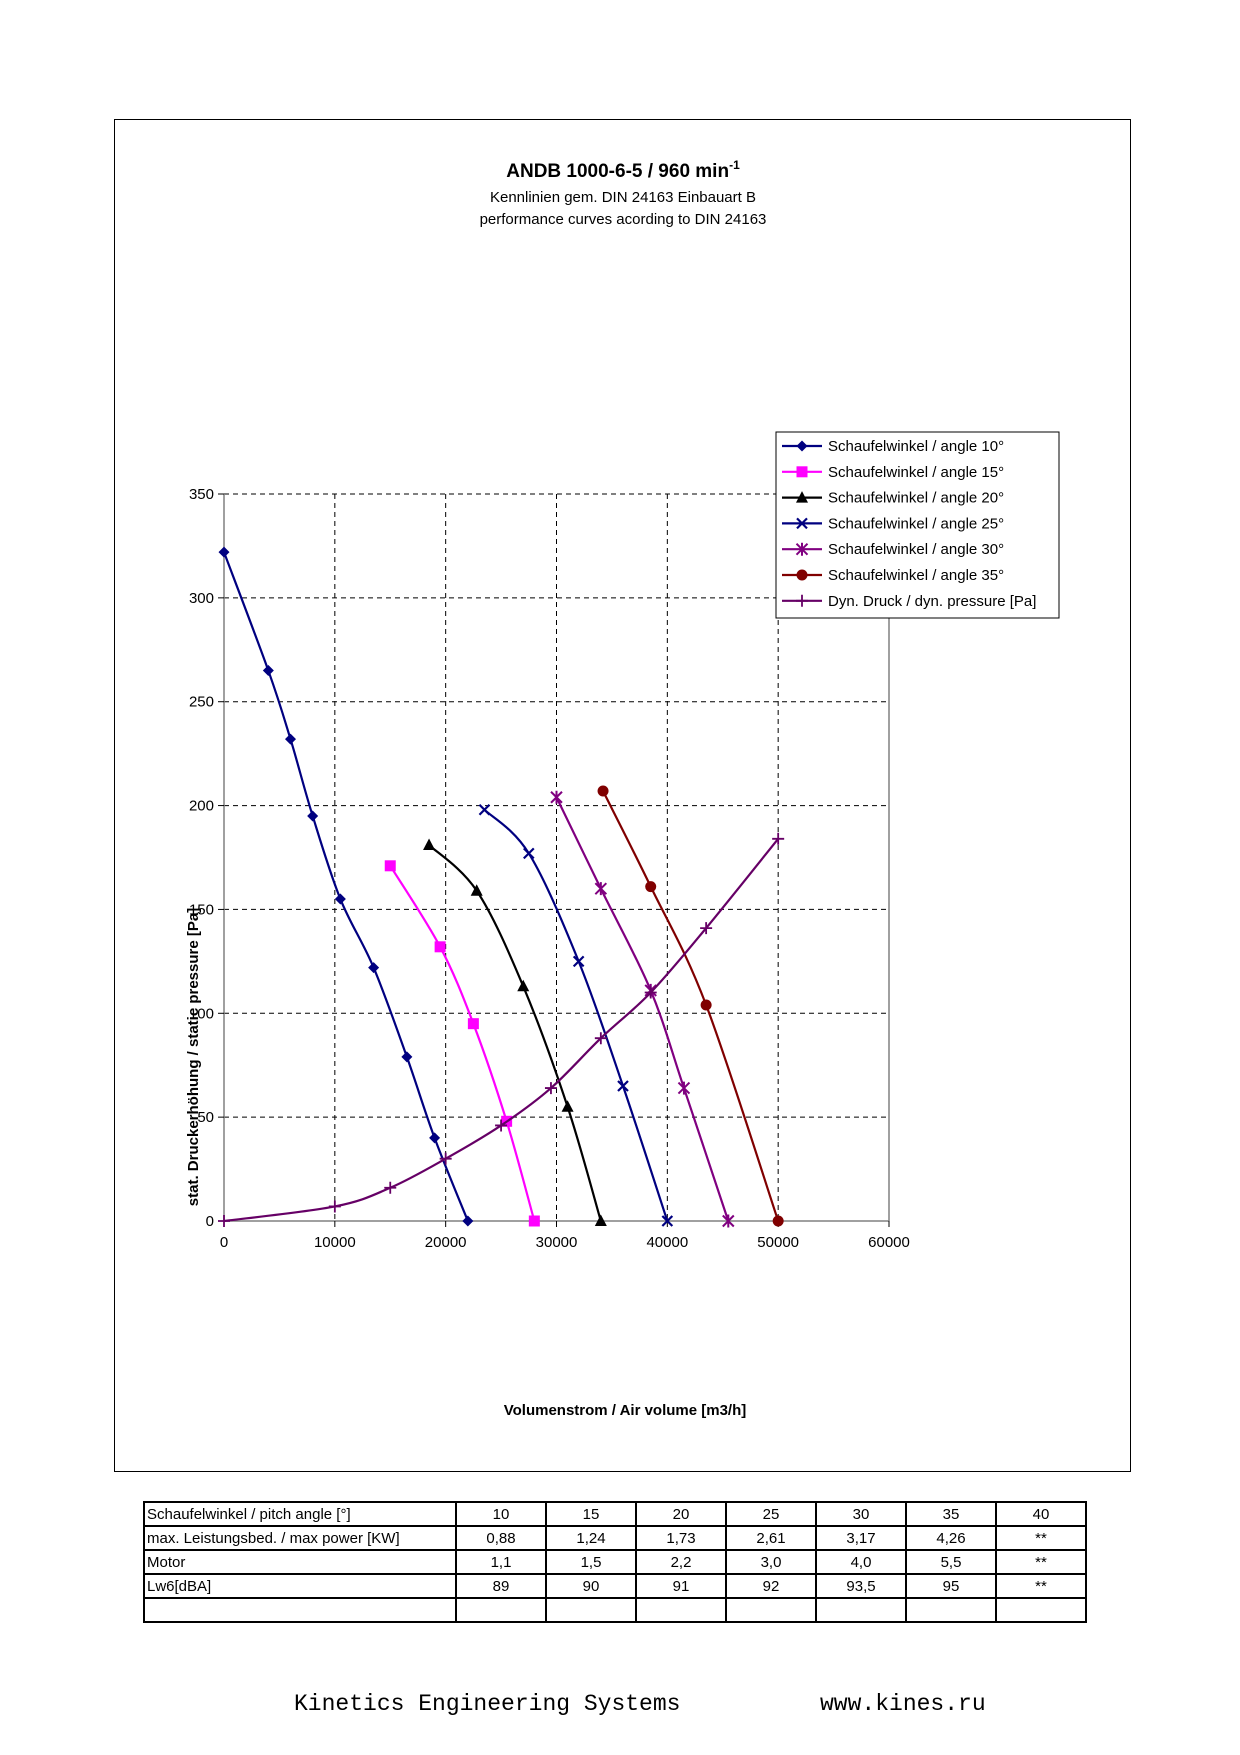 The width and height of the screenshot is (1240, 1755). I want to click on legend-entry: Schaufelwinkel / angle 15°, so click(893, 472).